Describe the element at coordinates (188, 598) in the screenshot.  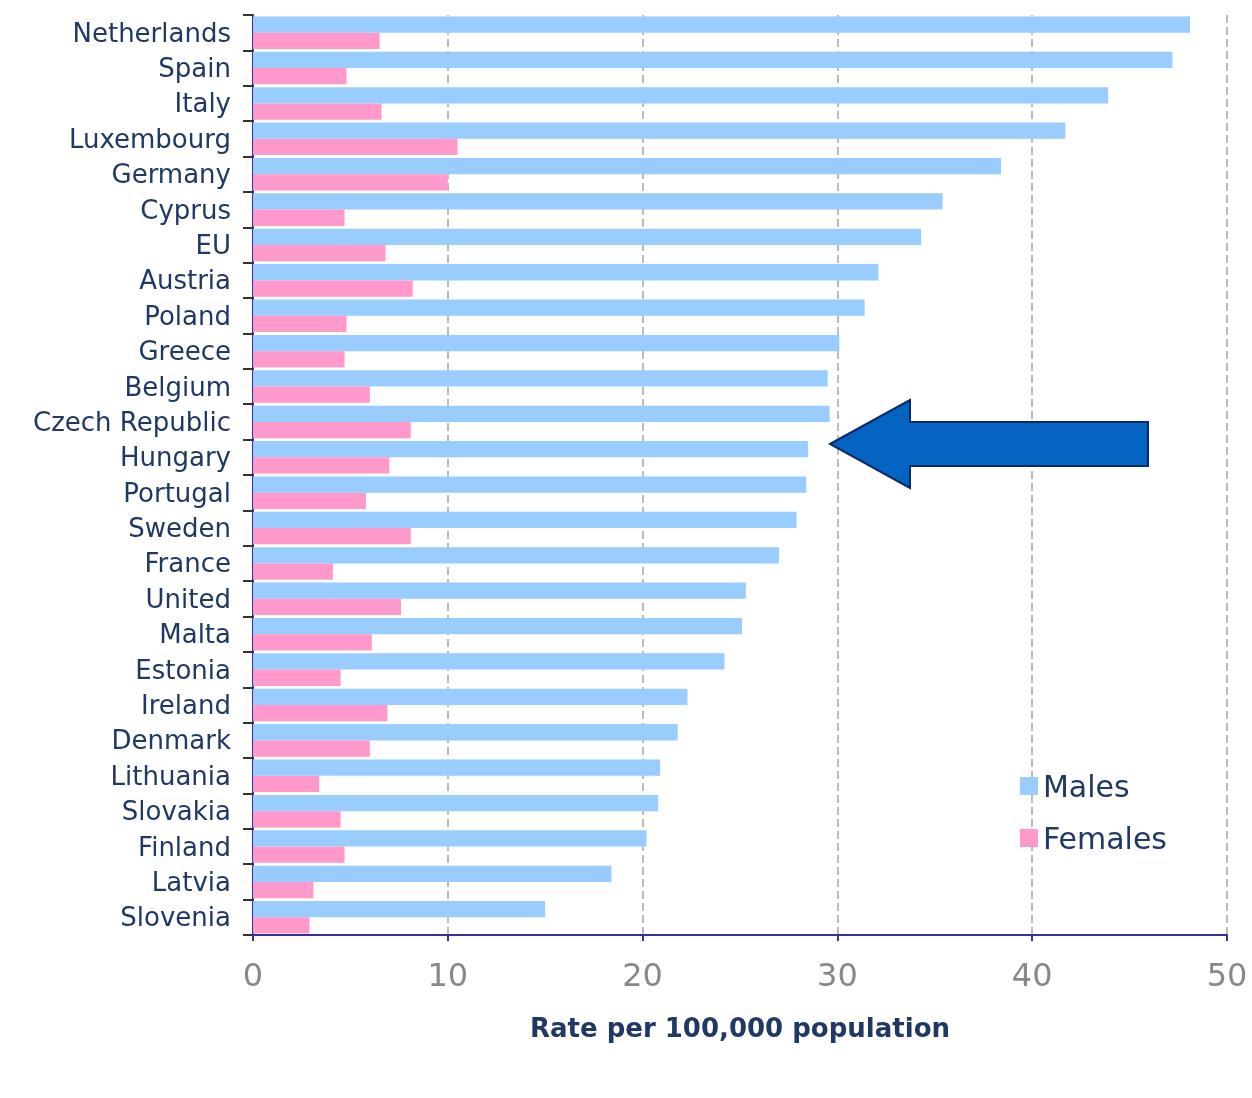
I see `y-tick-label: United` at that location.